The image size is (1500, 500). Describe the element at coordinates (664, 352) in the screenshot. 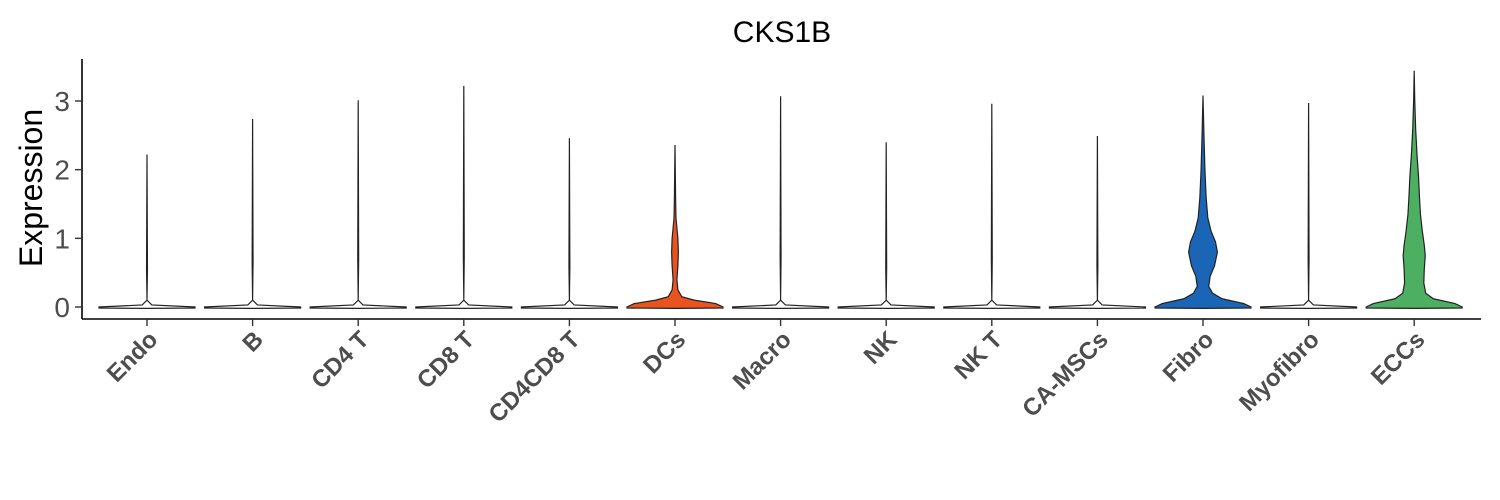

I see `x-tick-label: DCs` at that location.